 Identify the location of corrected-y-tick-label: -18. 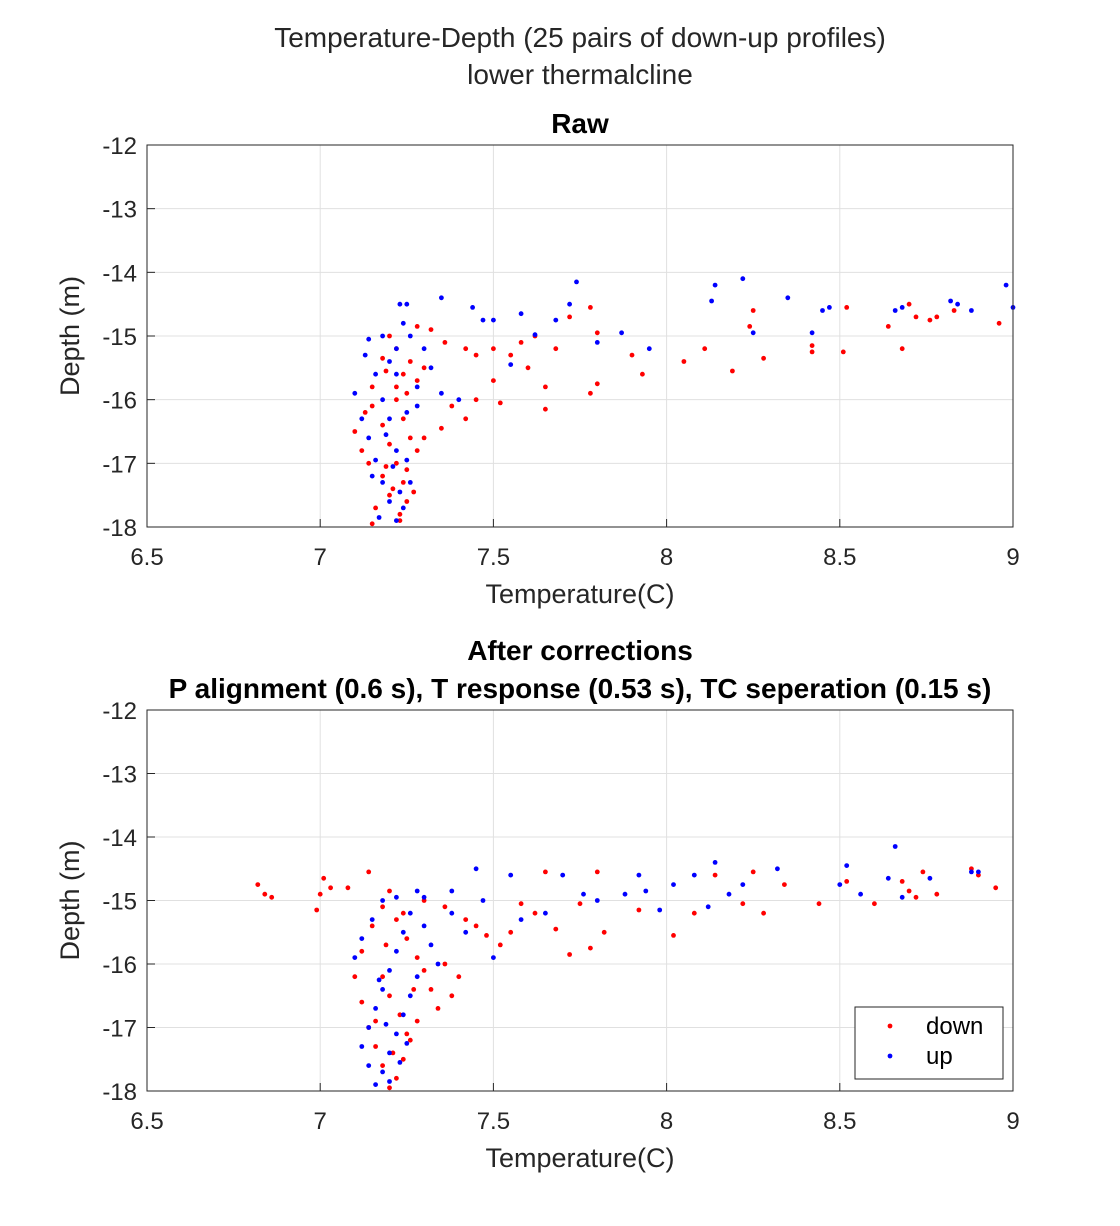
(119, 1092).